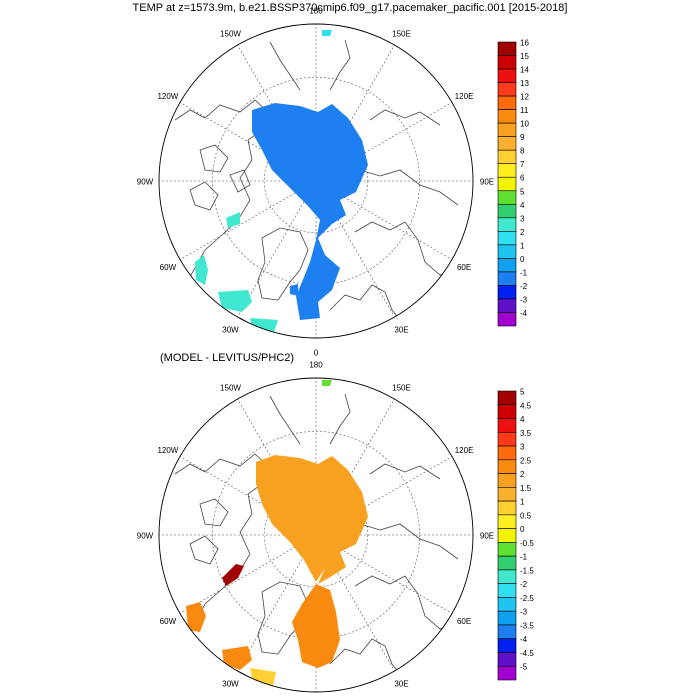 The height and width of the screenshot is (700, 700). What do you see at coordinates (168, 621) in the screenshot?
I see `longitude-label: 60W` at bounding box center [168, 621].